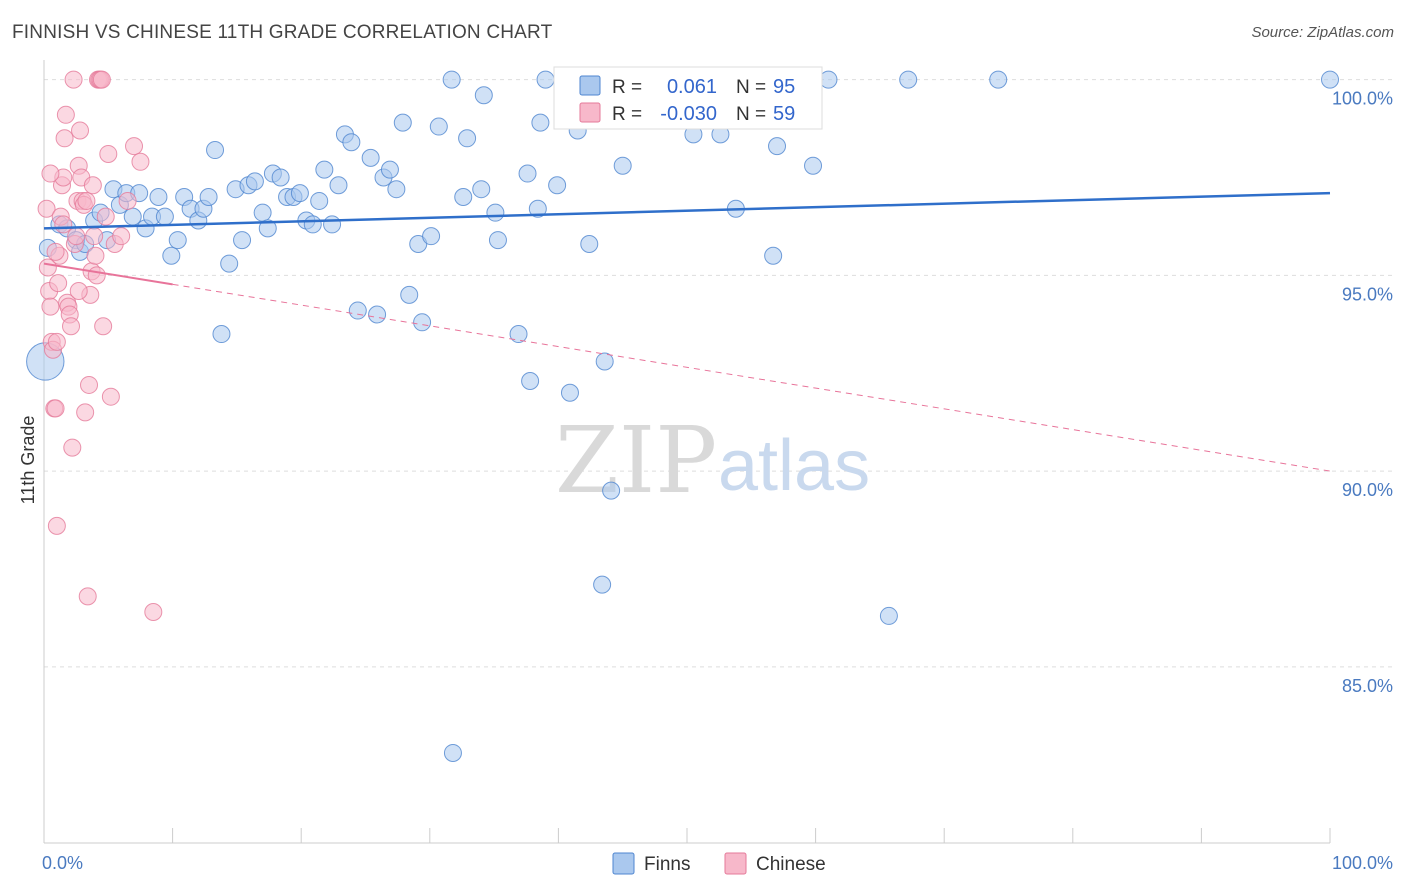  What do you see at coordinates (692, 87) in the screenshot?
I see `stats-finns-r-value: 0.061` at bounding box center [692, 87].